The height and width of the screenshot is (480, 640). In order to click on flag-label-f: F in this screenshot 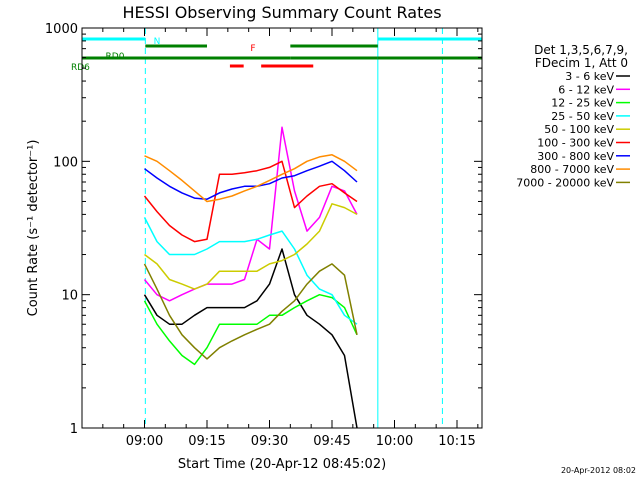, I will do `click(252, 49)`.